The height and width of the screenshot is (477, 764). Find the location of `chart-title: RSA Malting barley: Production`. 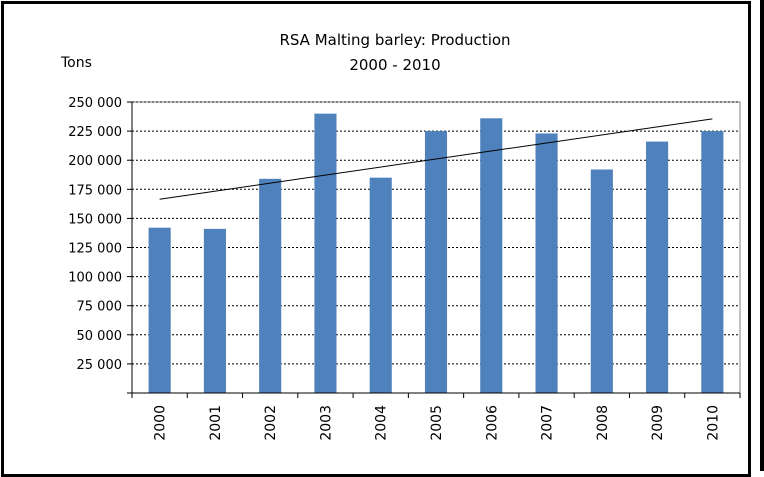

chart-title: RSA Malting barley: Production is located at coordinates (394, 40).